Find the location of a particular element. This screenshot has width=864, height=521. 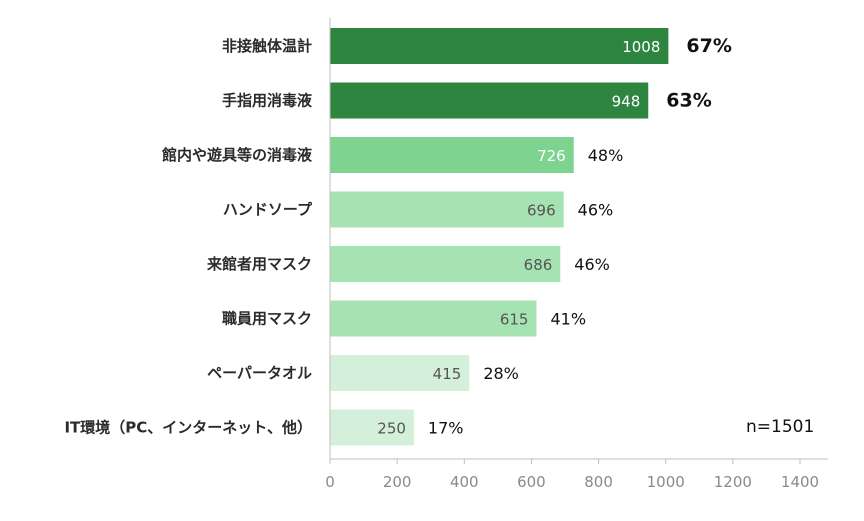

value-label: 1008 is located at coordinates (641, 47).